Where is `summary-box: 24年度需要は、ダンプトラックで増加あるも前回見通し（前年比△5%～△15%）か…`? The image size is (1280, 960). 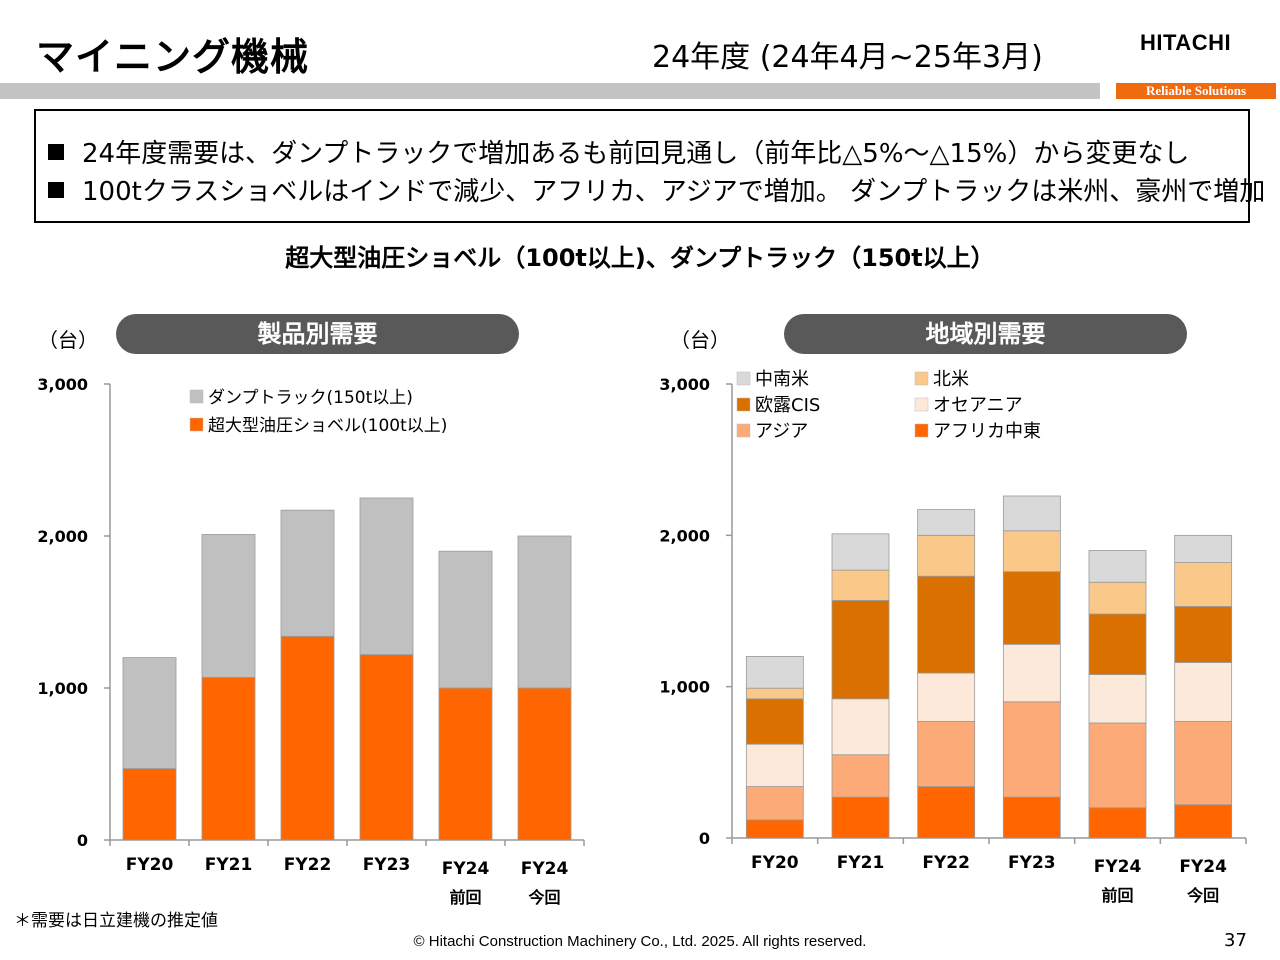
summary-box: 24年度需要は、ダンプトラックで増加あるも前回見通し（前年比△5%～△15%）か… is located at coordinates (649, 166).